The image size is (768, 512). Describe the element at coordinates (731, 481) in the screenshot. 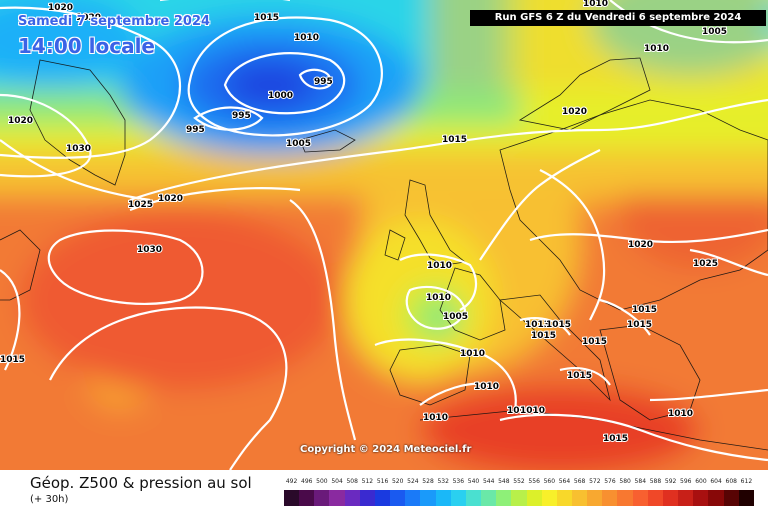

I see `color-scale-label: 608` at that location.